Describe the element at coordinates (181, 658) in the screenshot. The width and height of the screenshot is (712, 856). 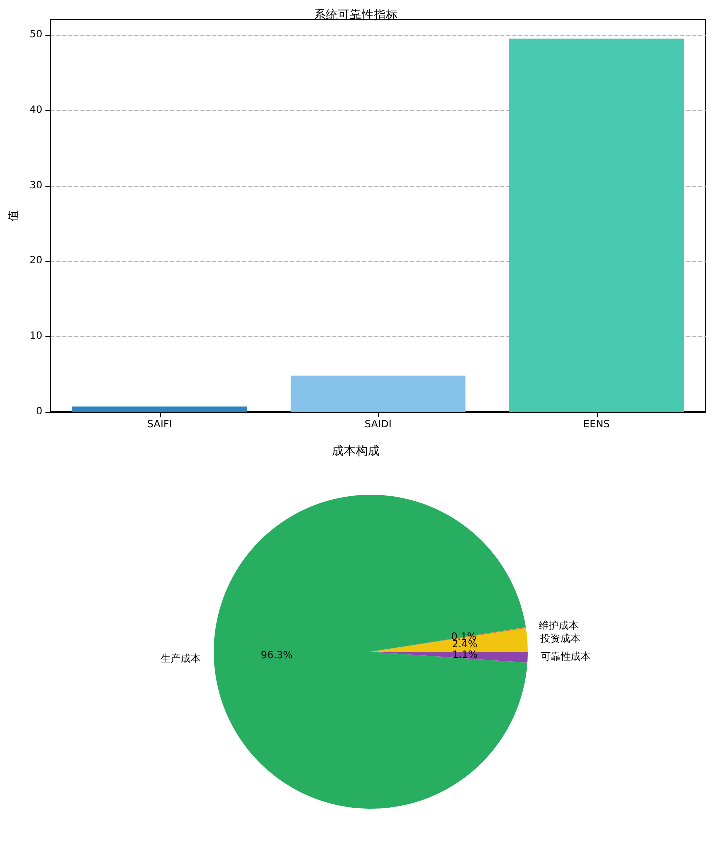
I see `slice-label: 生产成本` at that location.